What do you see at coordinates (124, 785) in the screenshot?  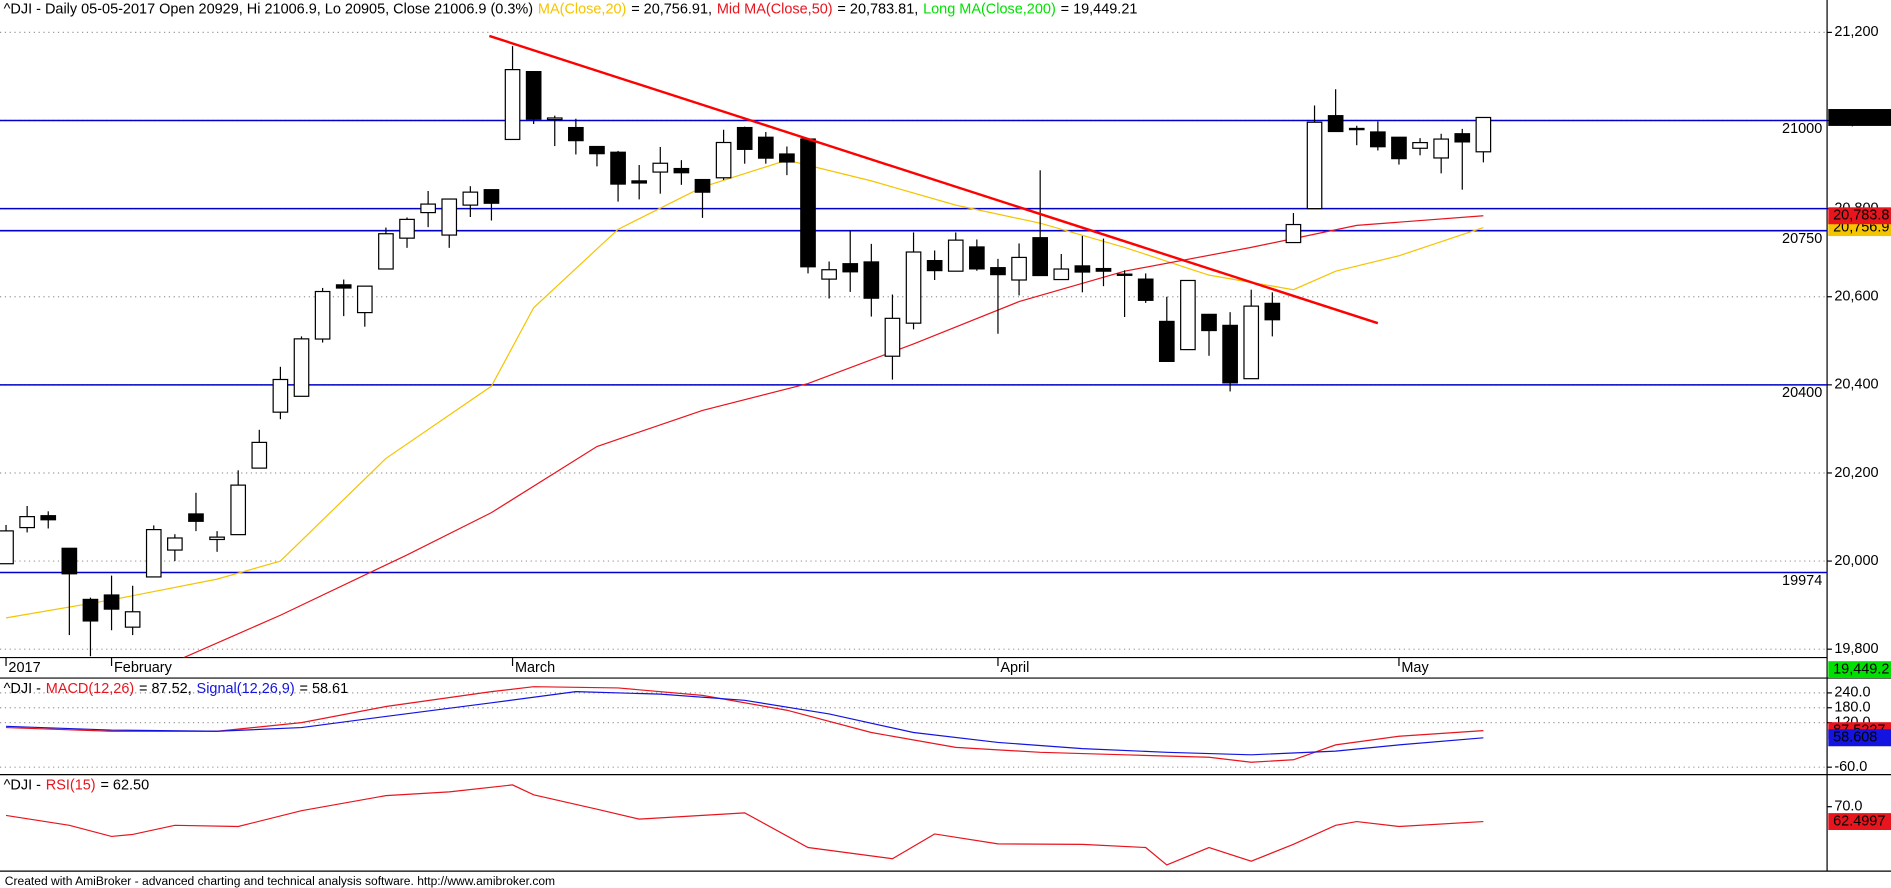 I see `legend-value: = 62.50` at bounding box center [124, 785].